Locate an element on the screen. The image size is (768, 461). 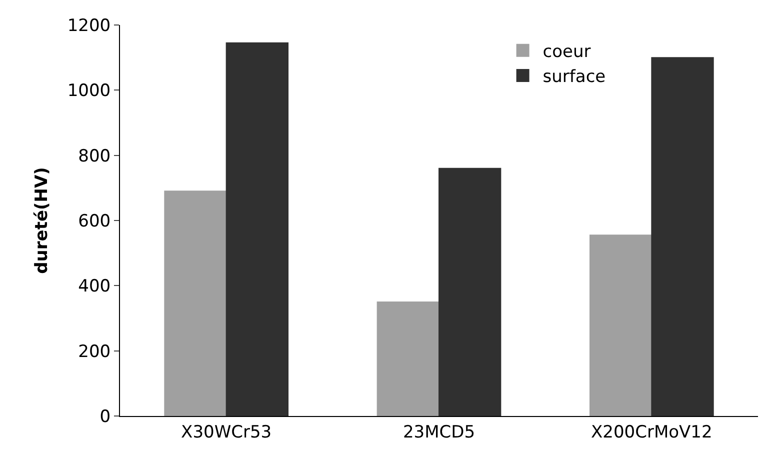
y-tick-label: 800 is located at coordinates (94, 156).